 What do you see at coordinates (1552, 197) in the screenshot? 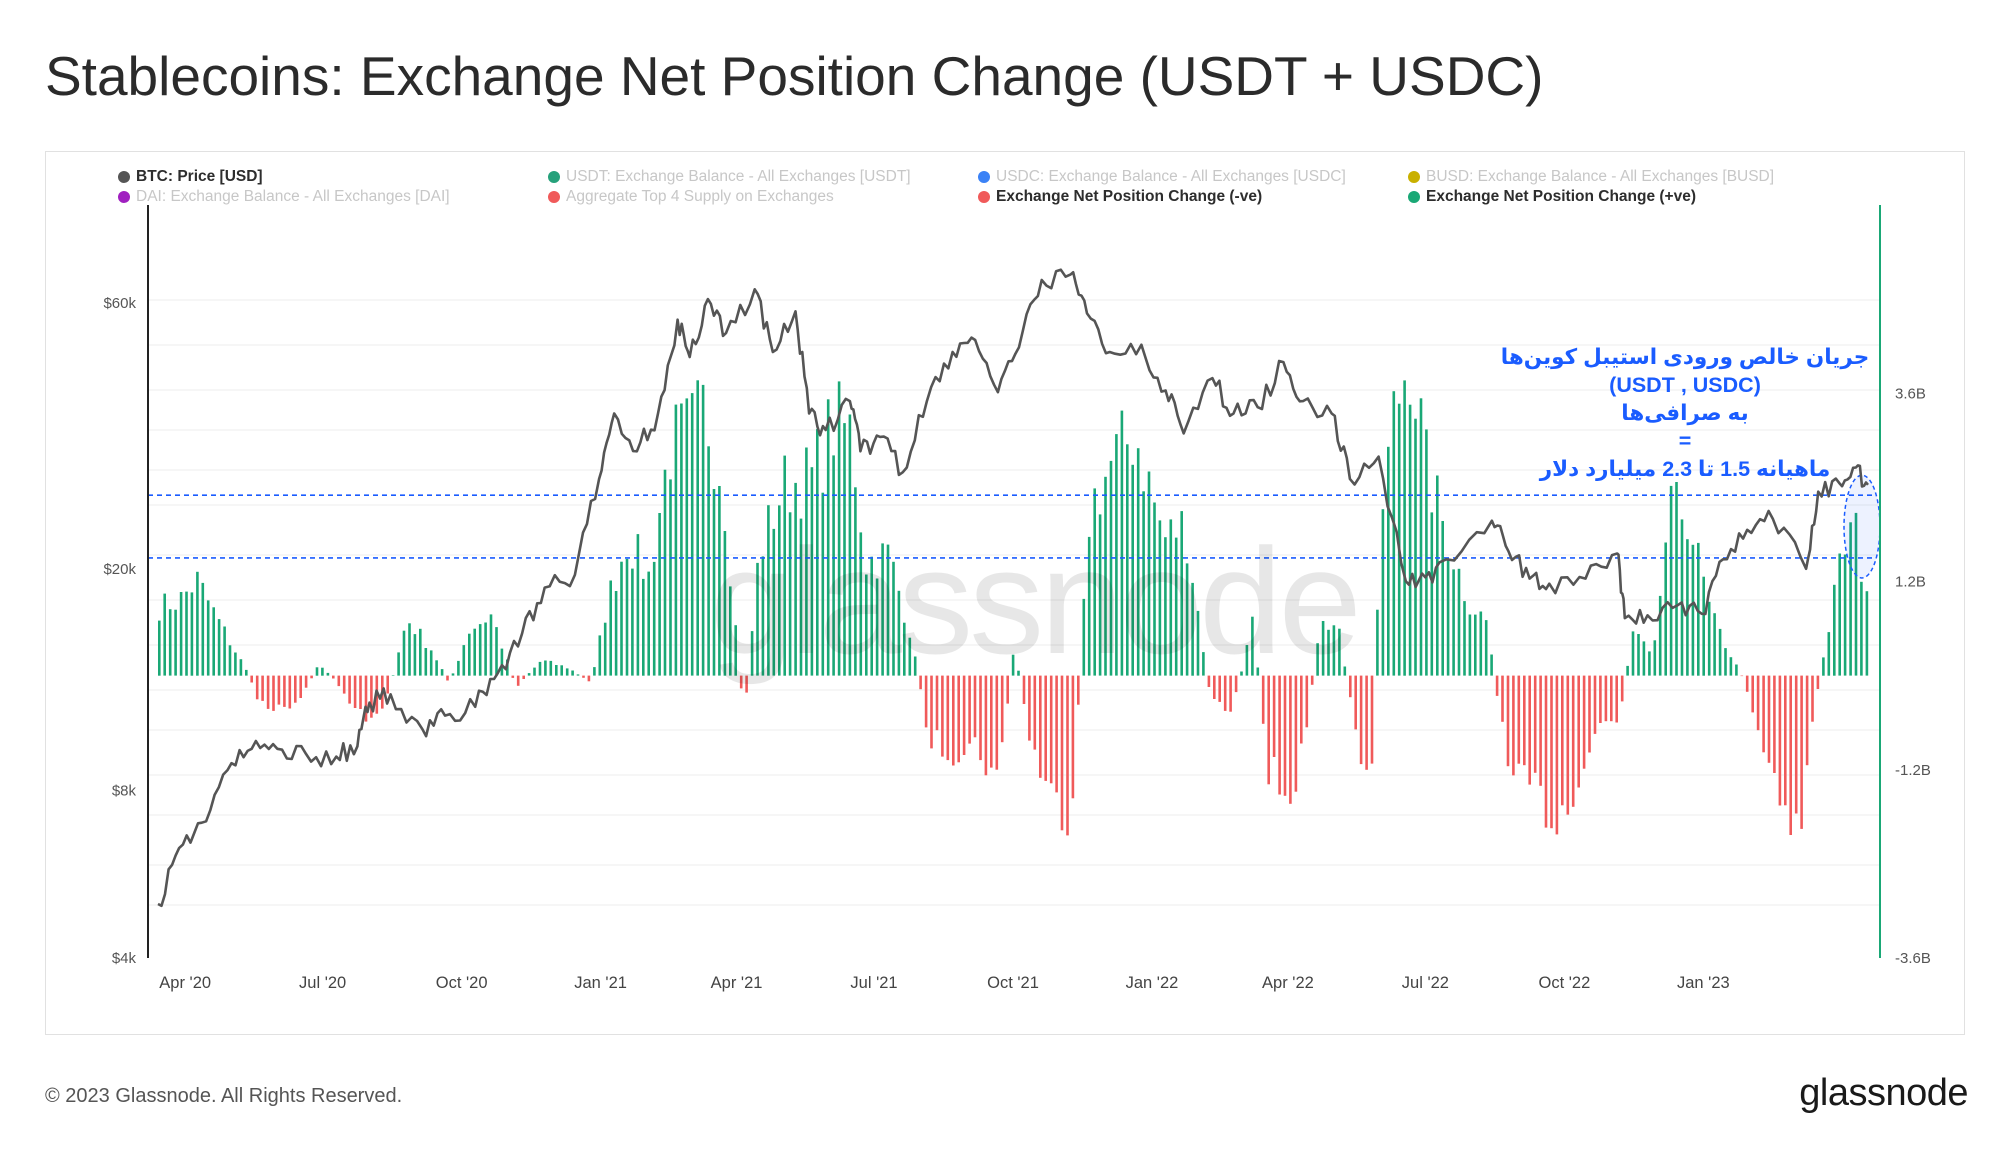
I see `legend-item: Exchange Net Position Change (+ve)` at bounding box center [1552, 197].